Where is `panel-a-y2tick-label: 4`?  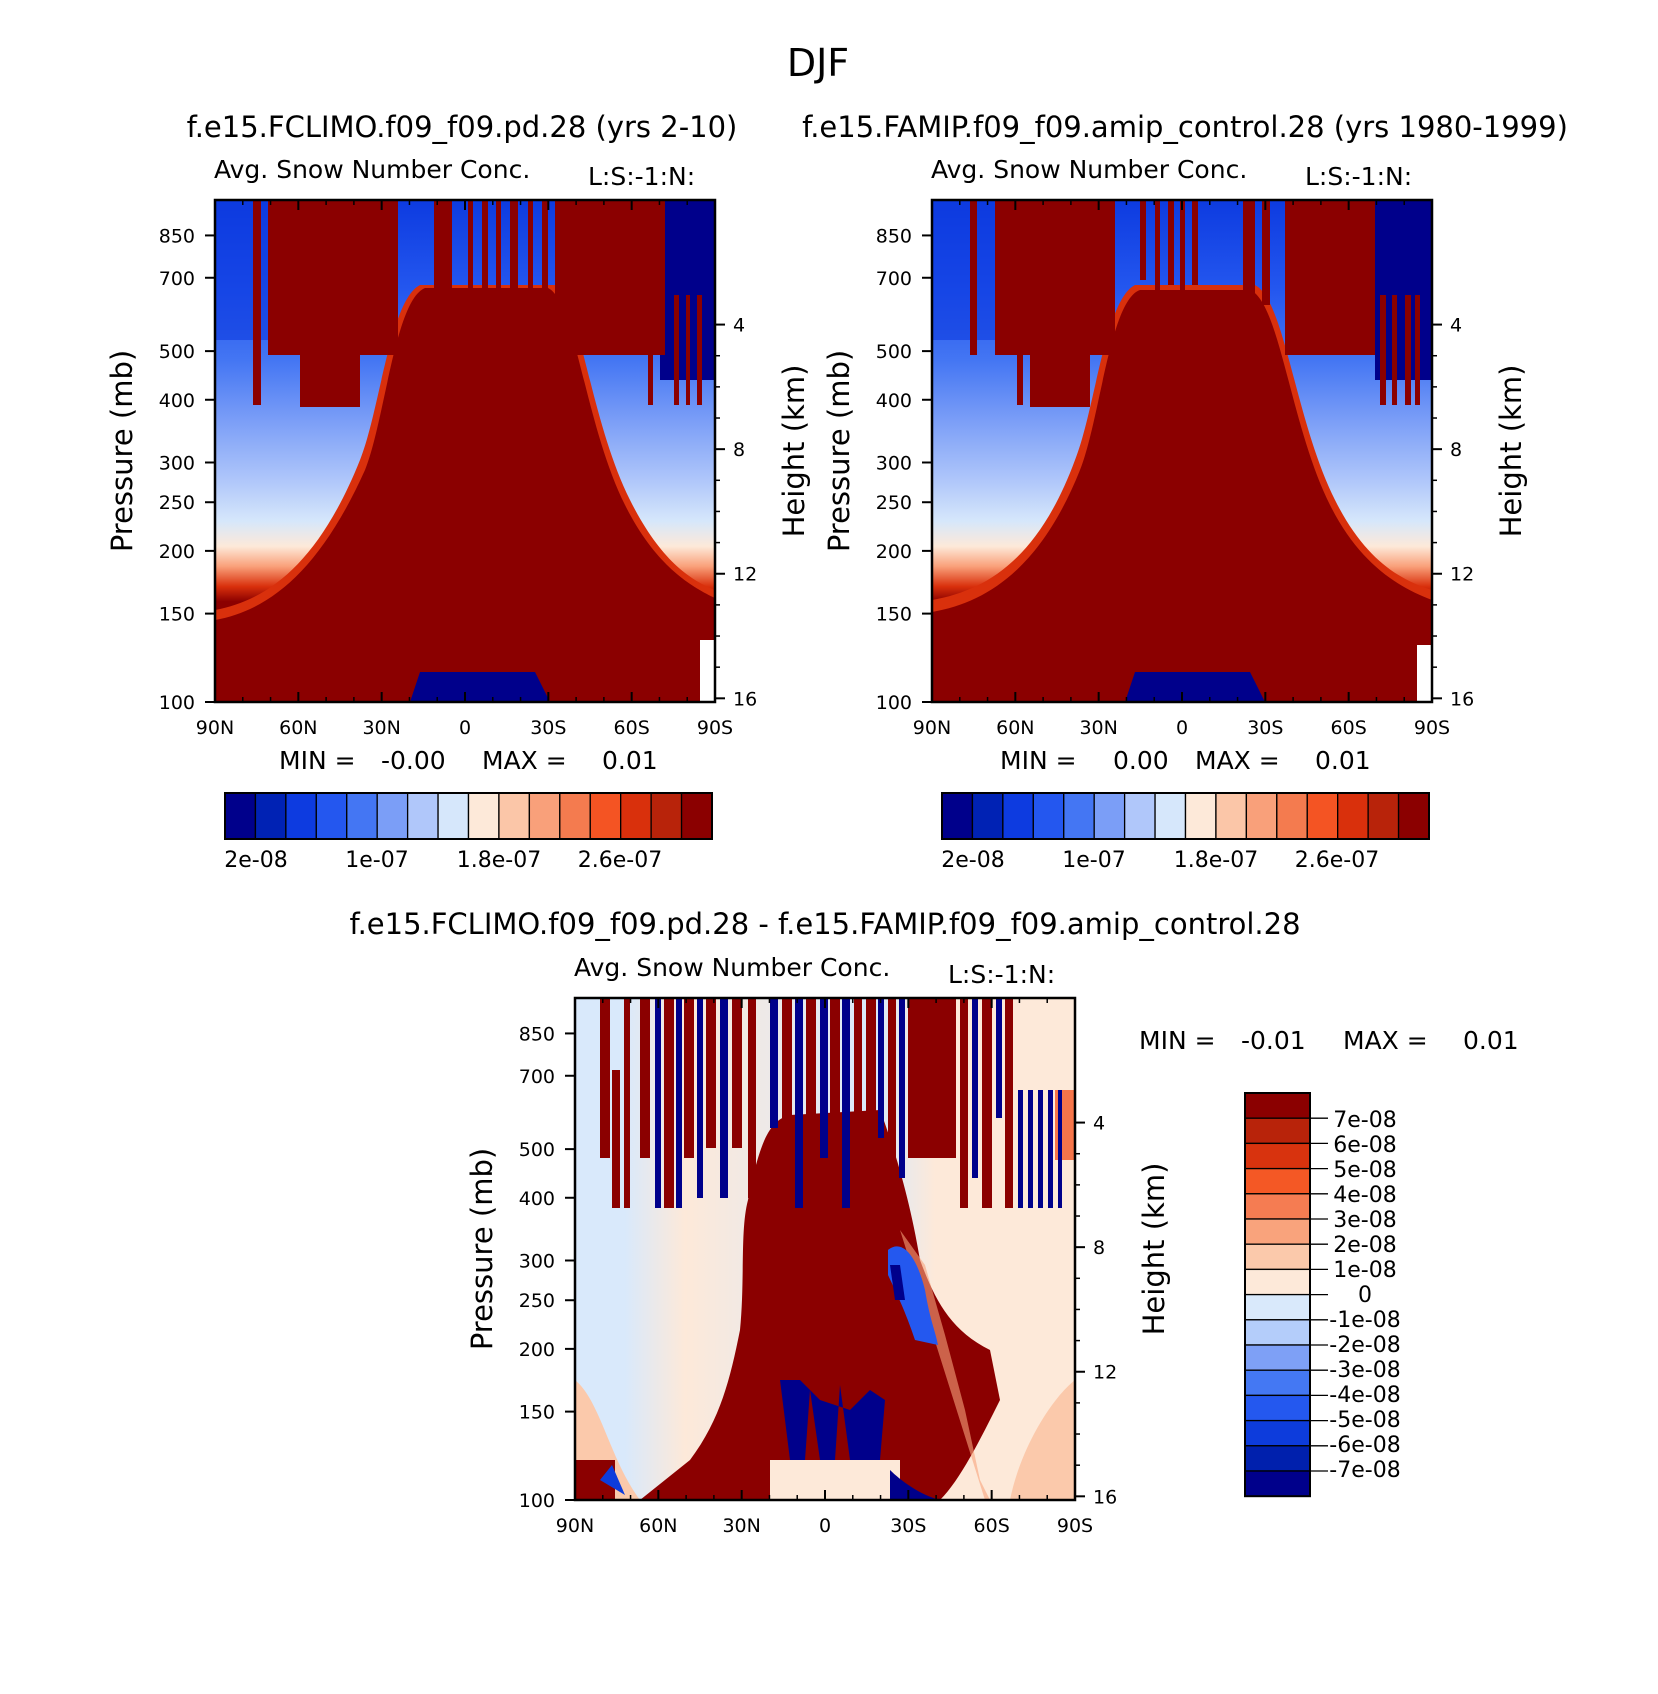
panel-a-y2tick-label: 4 is located at coordinates (739, 326).